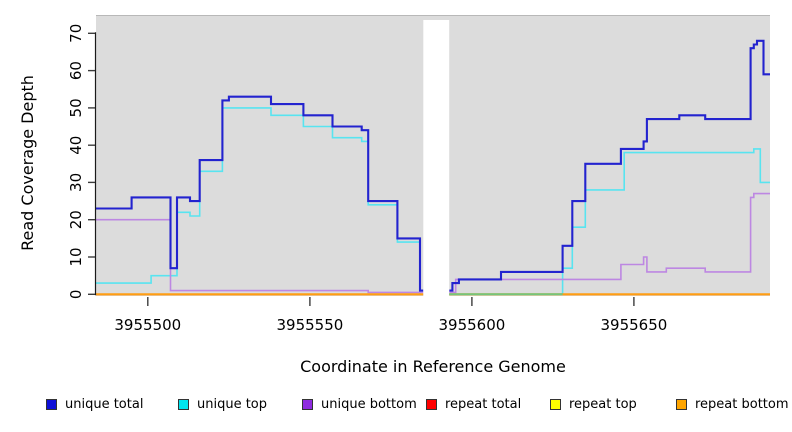 This screenshot has width=792, height=432. Describe the element at coordinates (76, 182) in the screenshot. I see `y-tick-label: 30` at that location.